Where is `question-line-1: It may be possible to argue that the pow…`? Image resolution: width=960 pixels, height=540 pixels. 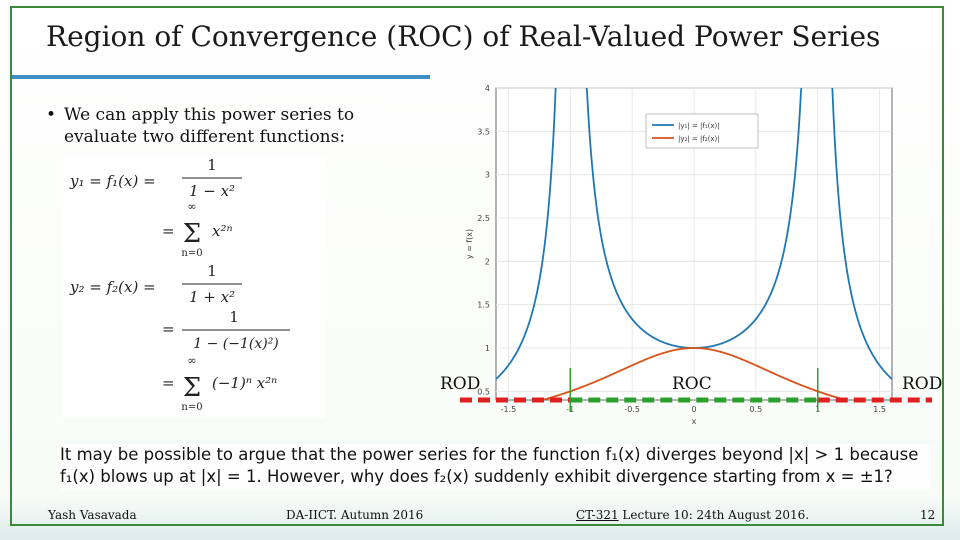
question-line-1: It may be possible to argue that the pow… is located at coordinates (489, 454).